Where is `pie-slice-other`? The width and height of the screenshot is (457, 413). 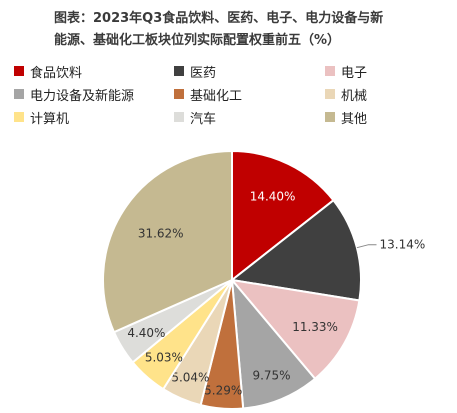 pie-slice-other is located at coordinates (167, 241).